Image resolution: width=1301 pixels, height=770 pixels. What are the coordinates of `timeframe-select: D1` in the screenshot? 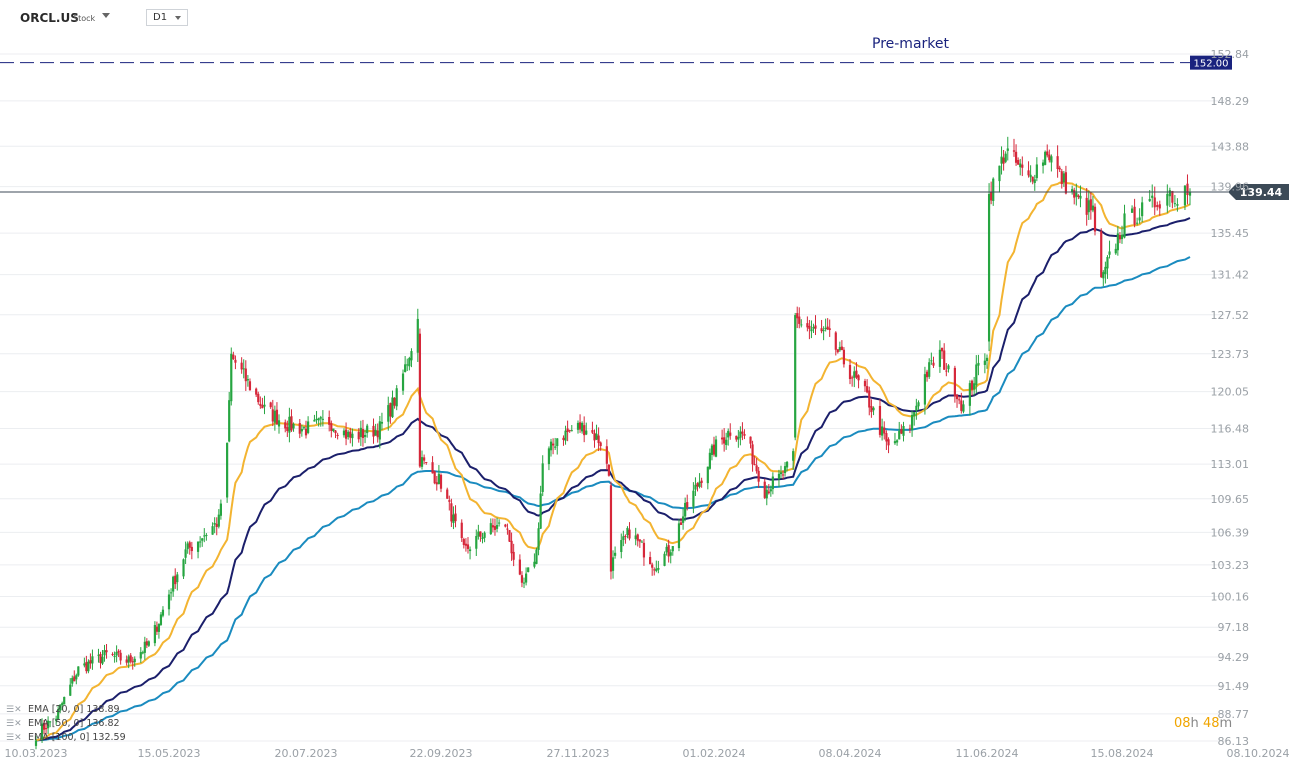 It's located at (167, 17).